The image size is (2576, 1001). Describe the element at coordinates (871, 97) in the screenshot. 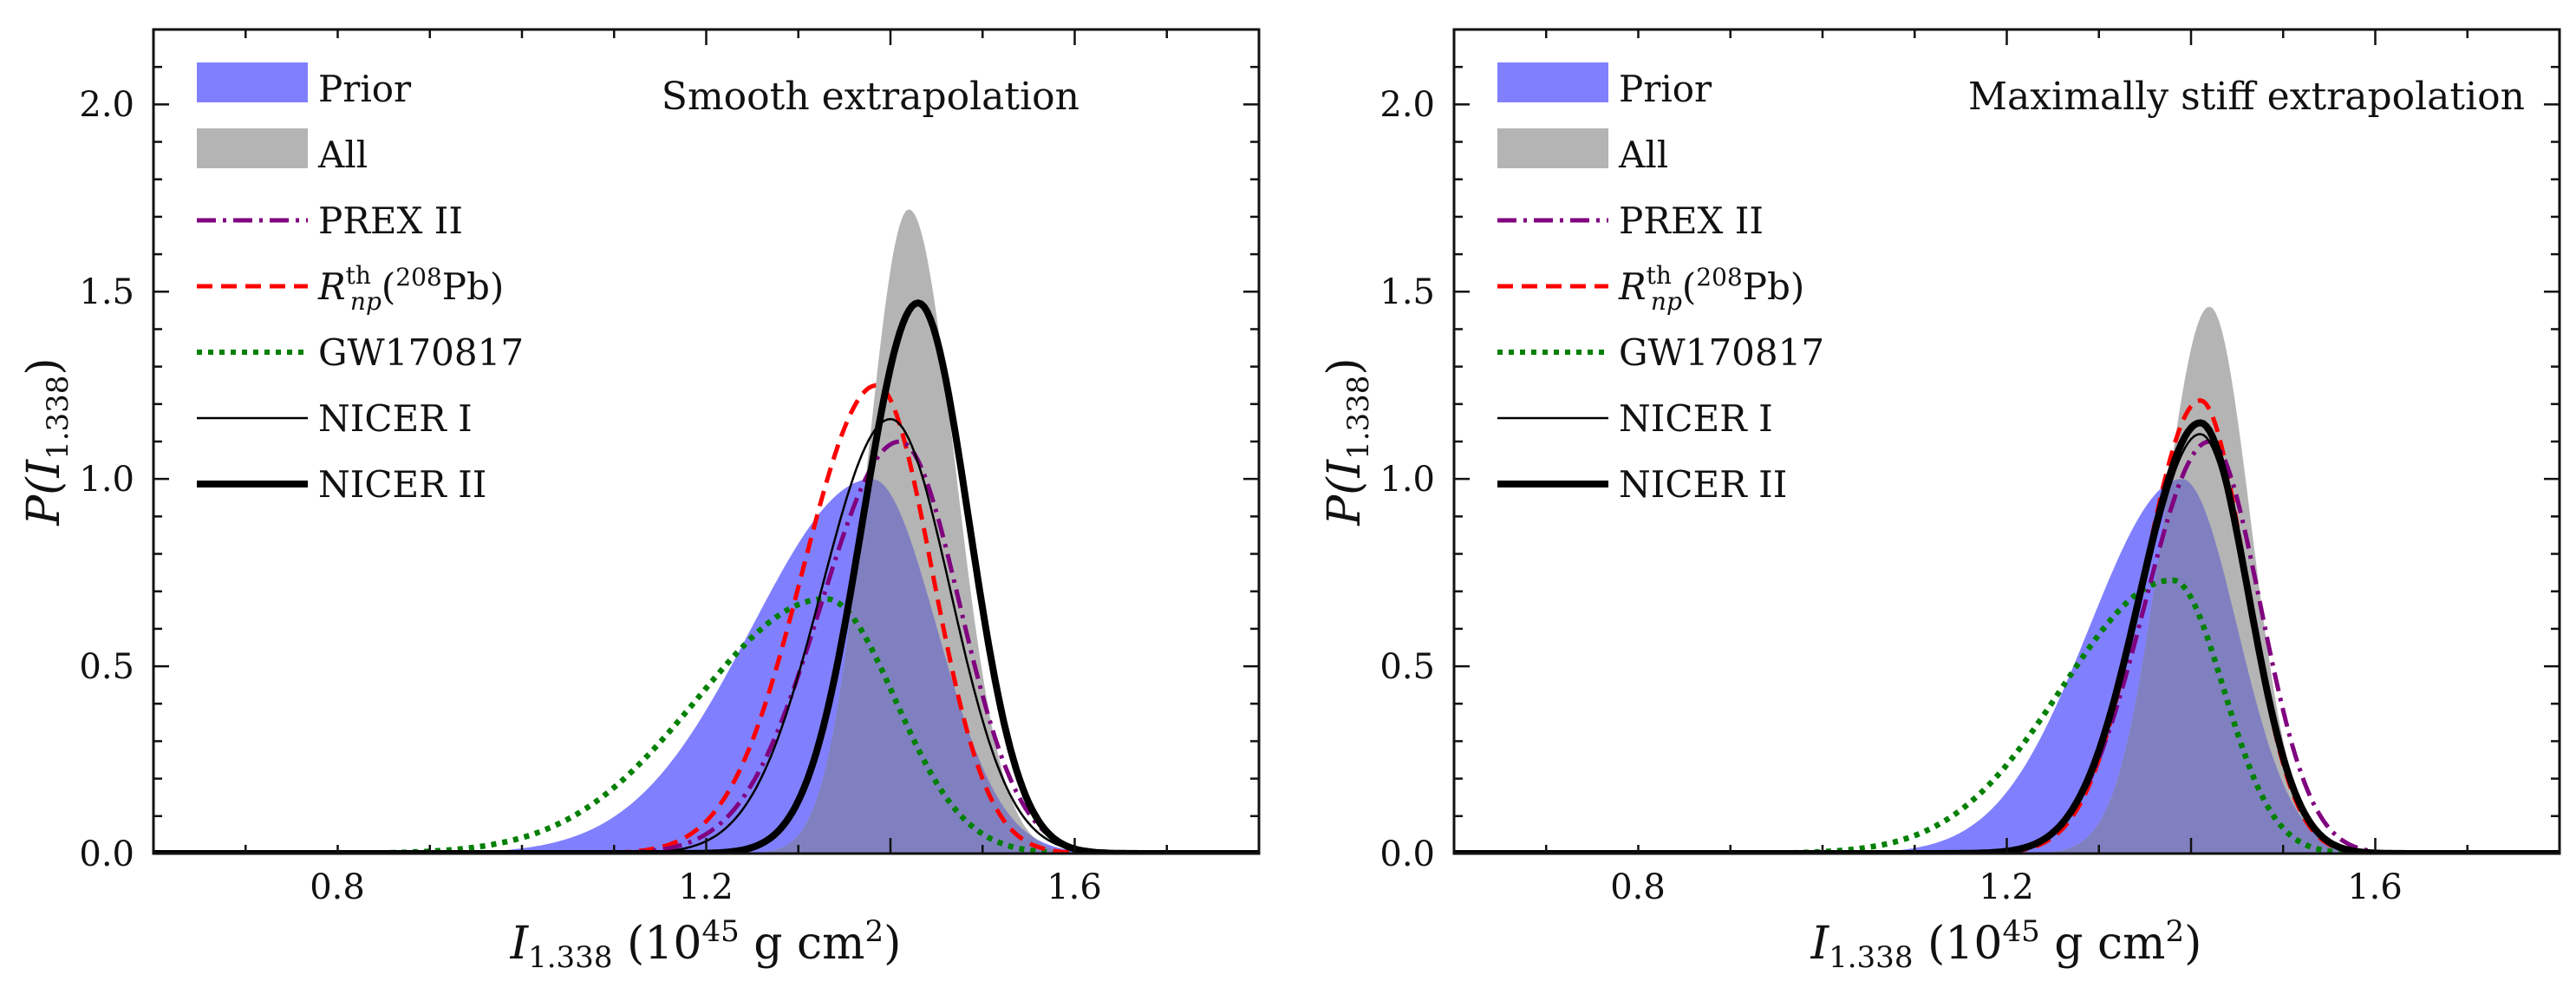

I see `chart-title: Smooth extrapolation` at that location.